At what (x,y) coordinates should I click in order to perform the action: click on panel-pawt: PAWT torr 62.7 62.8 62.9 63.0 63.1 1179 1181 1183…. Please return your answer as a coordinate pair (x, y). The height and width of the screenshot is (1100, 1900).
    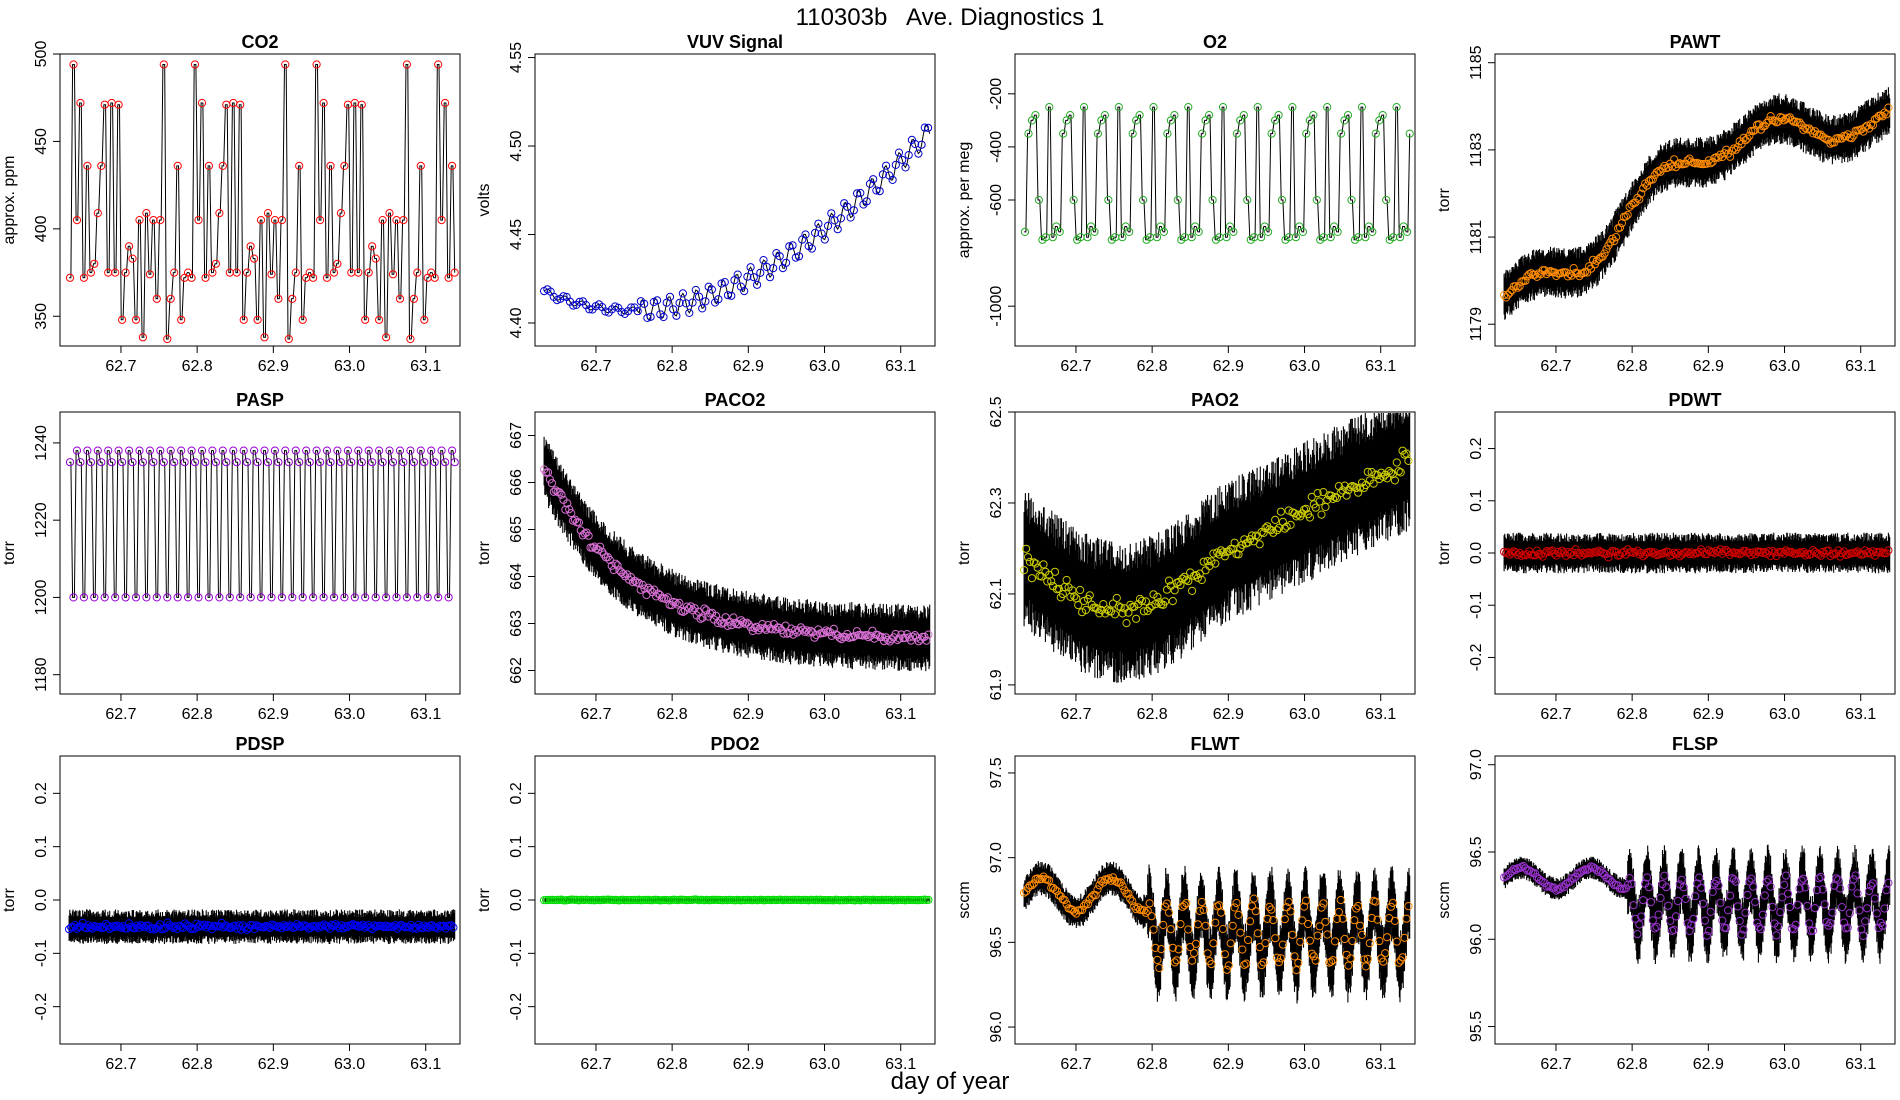
    Looking at the image, I should click on (1666, 203).